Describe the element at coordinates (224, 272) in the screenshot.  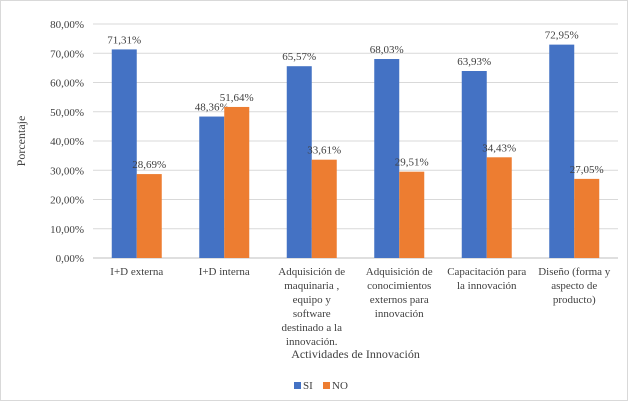
I see `category-label: I+D interna` at that location.